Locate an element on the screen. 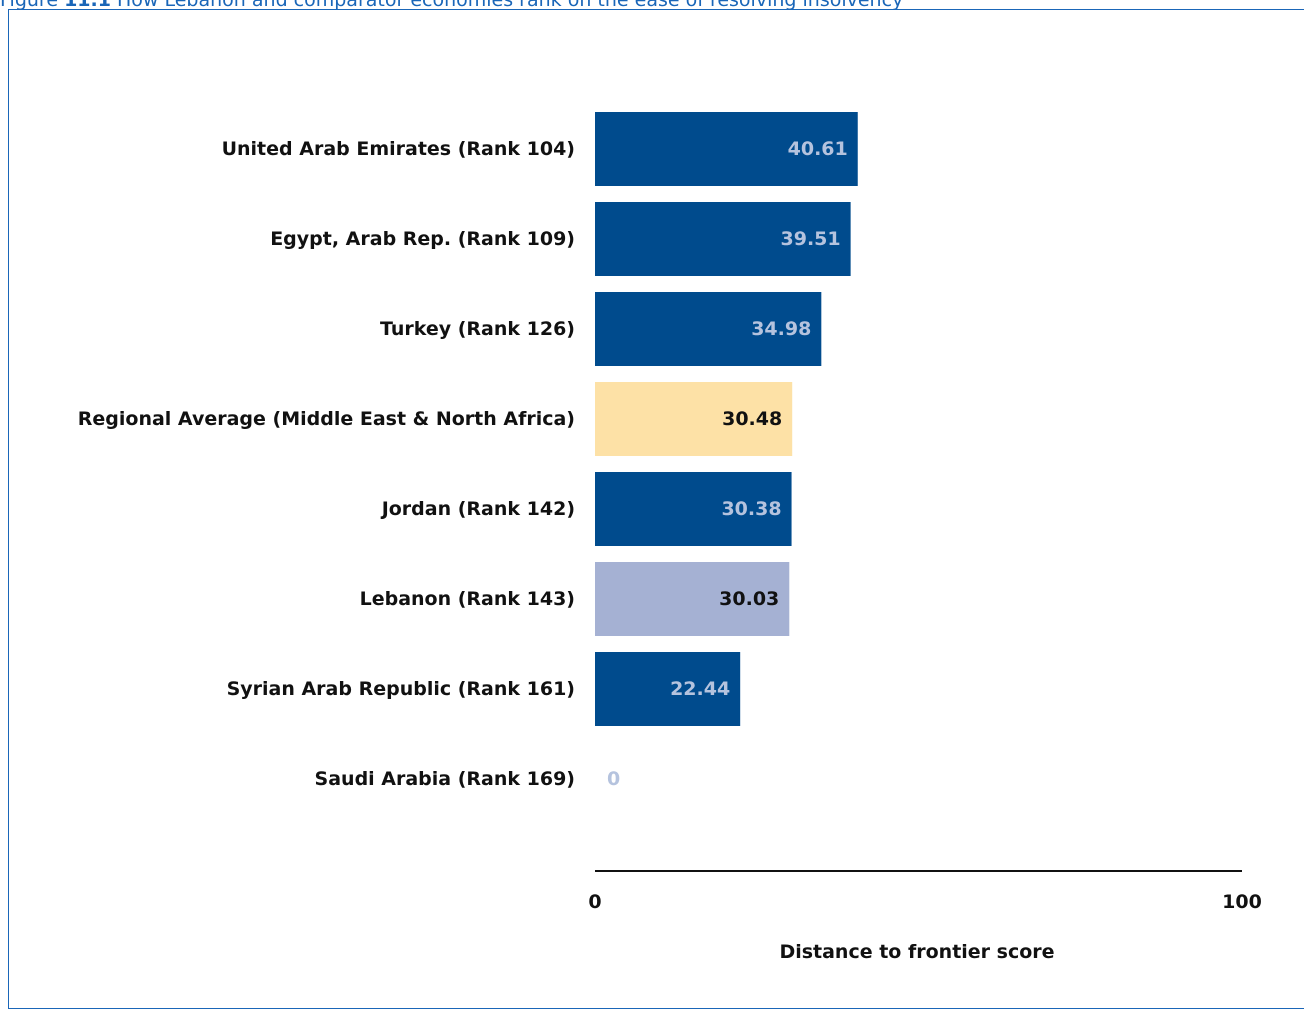  category-label-saudi-arabia-rank-169: Saudi Arabia (Rank 169) is located at coordinates (445, 779).